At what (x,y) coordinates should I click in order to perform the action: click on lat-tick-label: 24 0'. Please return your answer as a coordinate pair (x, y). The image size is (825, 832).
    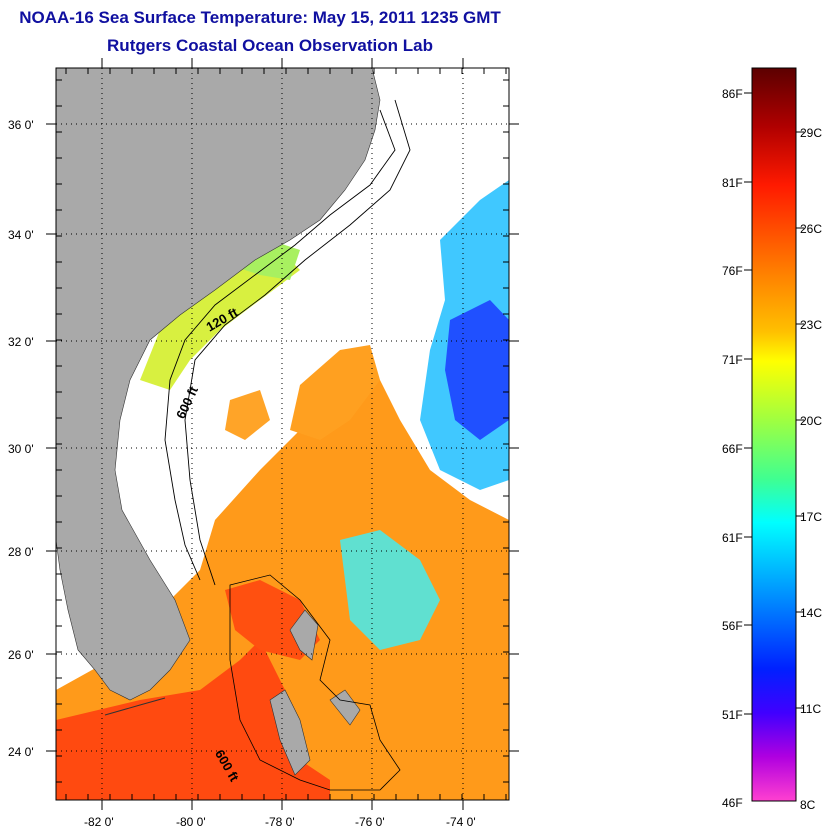
    Looking at the image, I should click on (21, 752).